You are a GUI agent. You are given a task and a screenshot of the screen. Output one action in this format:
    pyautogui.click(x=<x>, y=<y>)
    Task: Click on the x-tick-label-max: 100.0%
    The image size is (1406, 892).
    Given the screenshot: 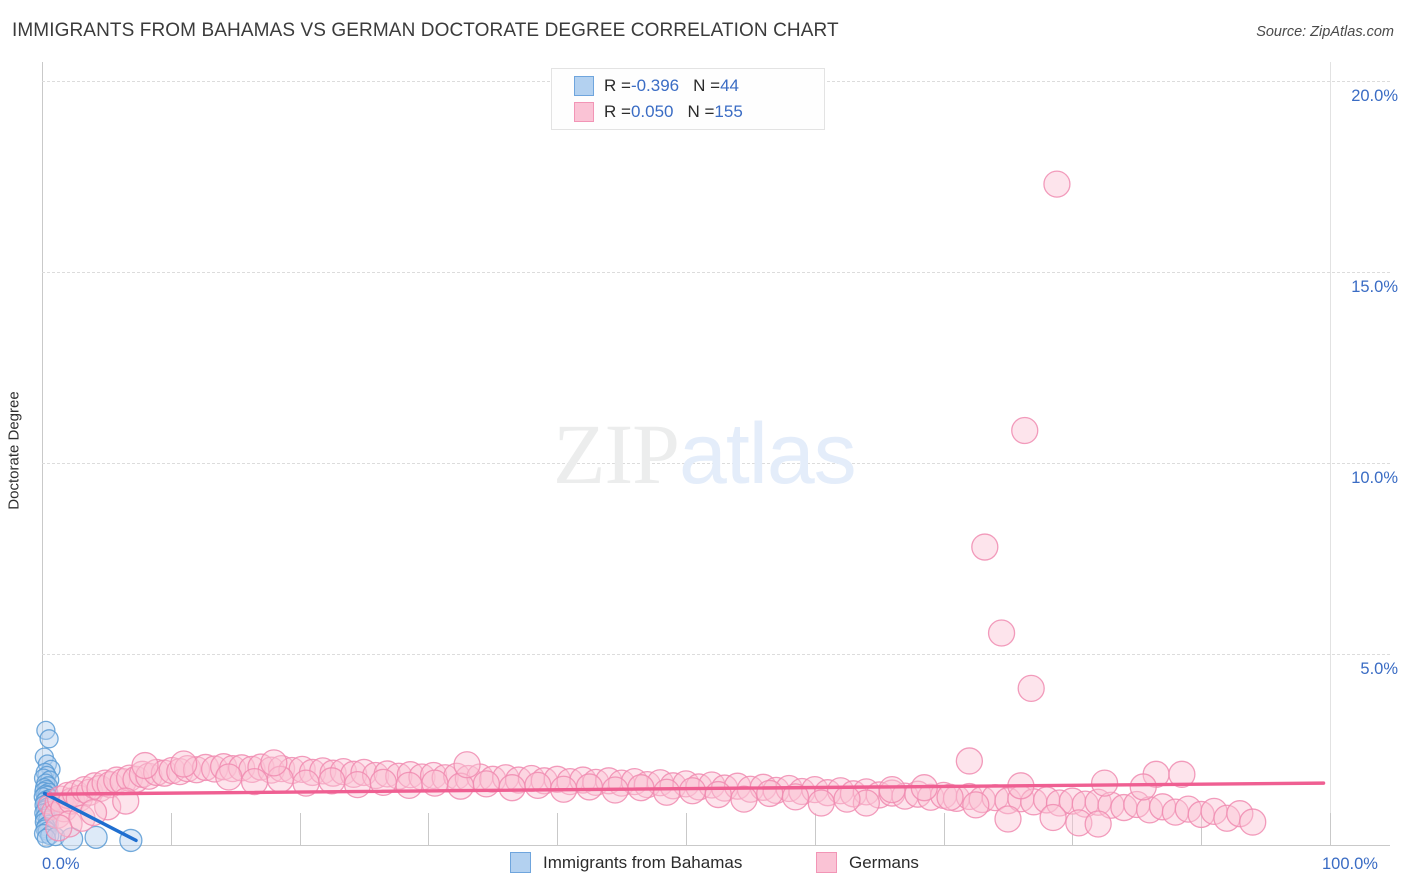 What is the action you would take?
    pyautogui.click(x=1350, y=864)
    